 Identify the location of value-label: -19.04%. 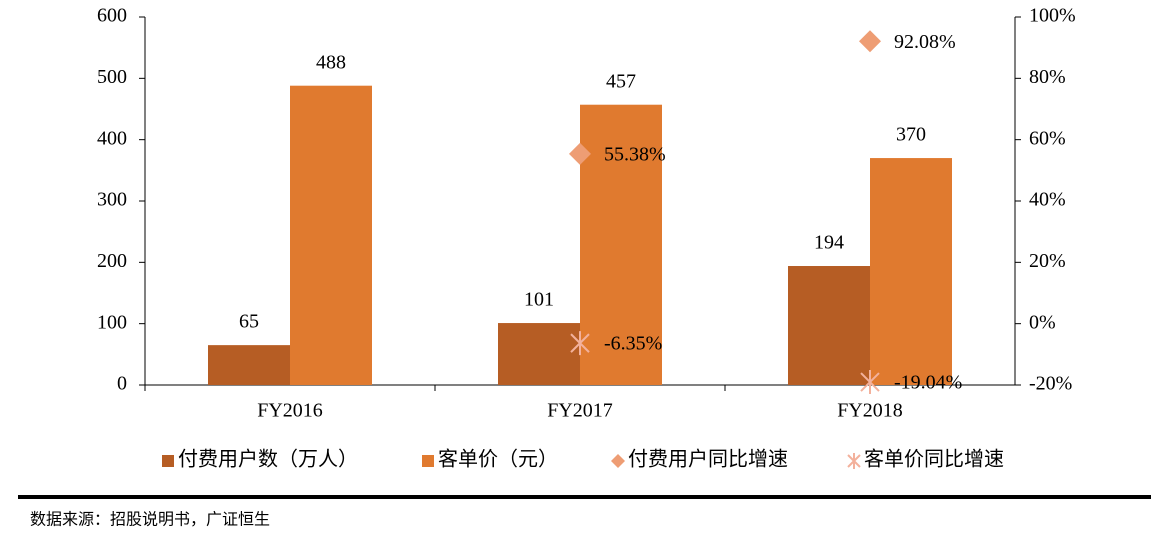
(928, 383).